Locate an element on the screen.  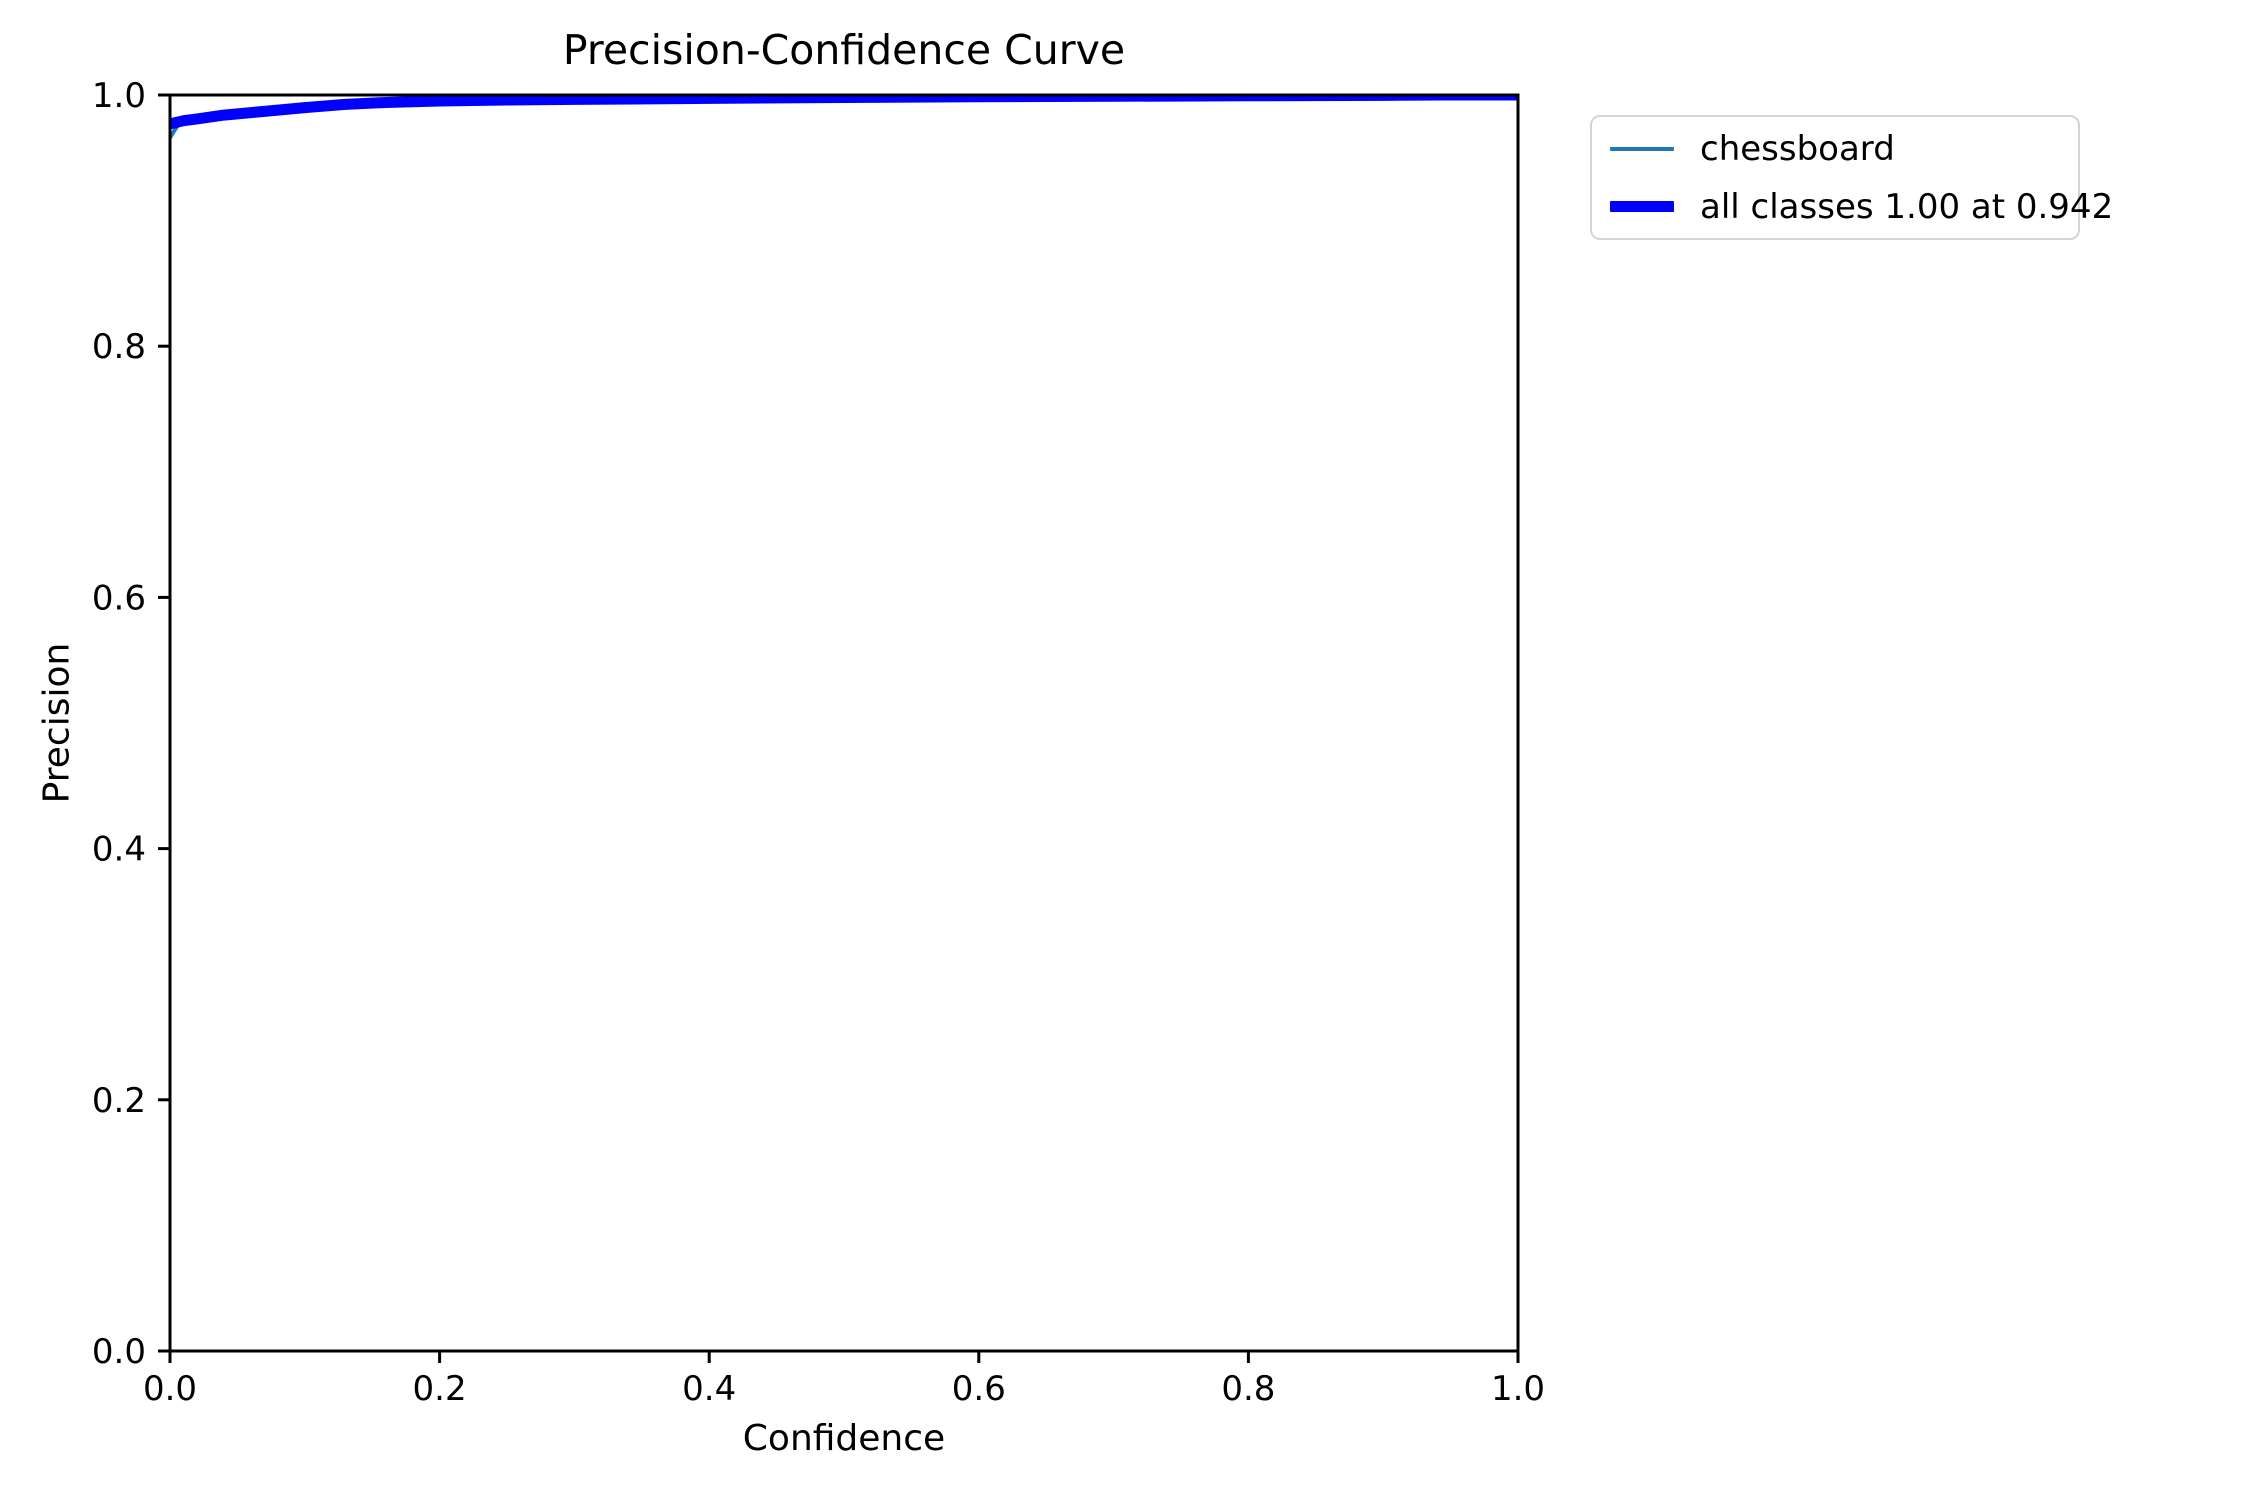
legend-item-all-classes: all classes 1.00 at 0.942 is located at coordinates (1861, 207).